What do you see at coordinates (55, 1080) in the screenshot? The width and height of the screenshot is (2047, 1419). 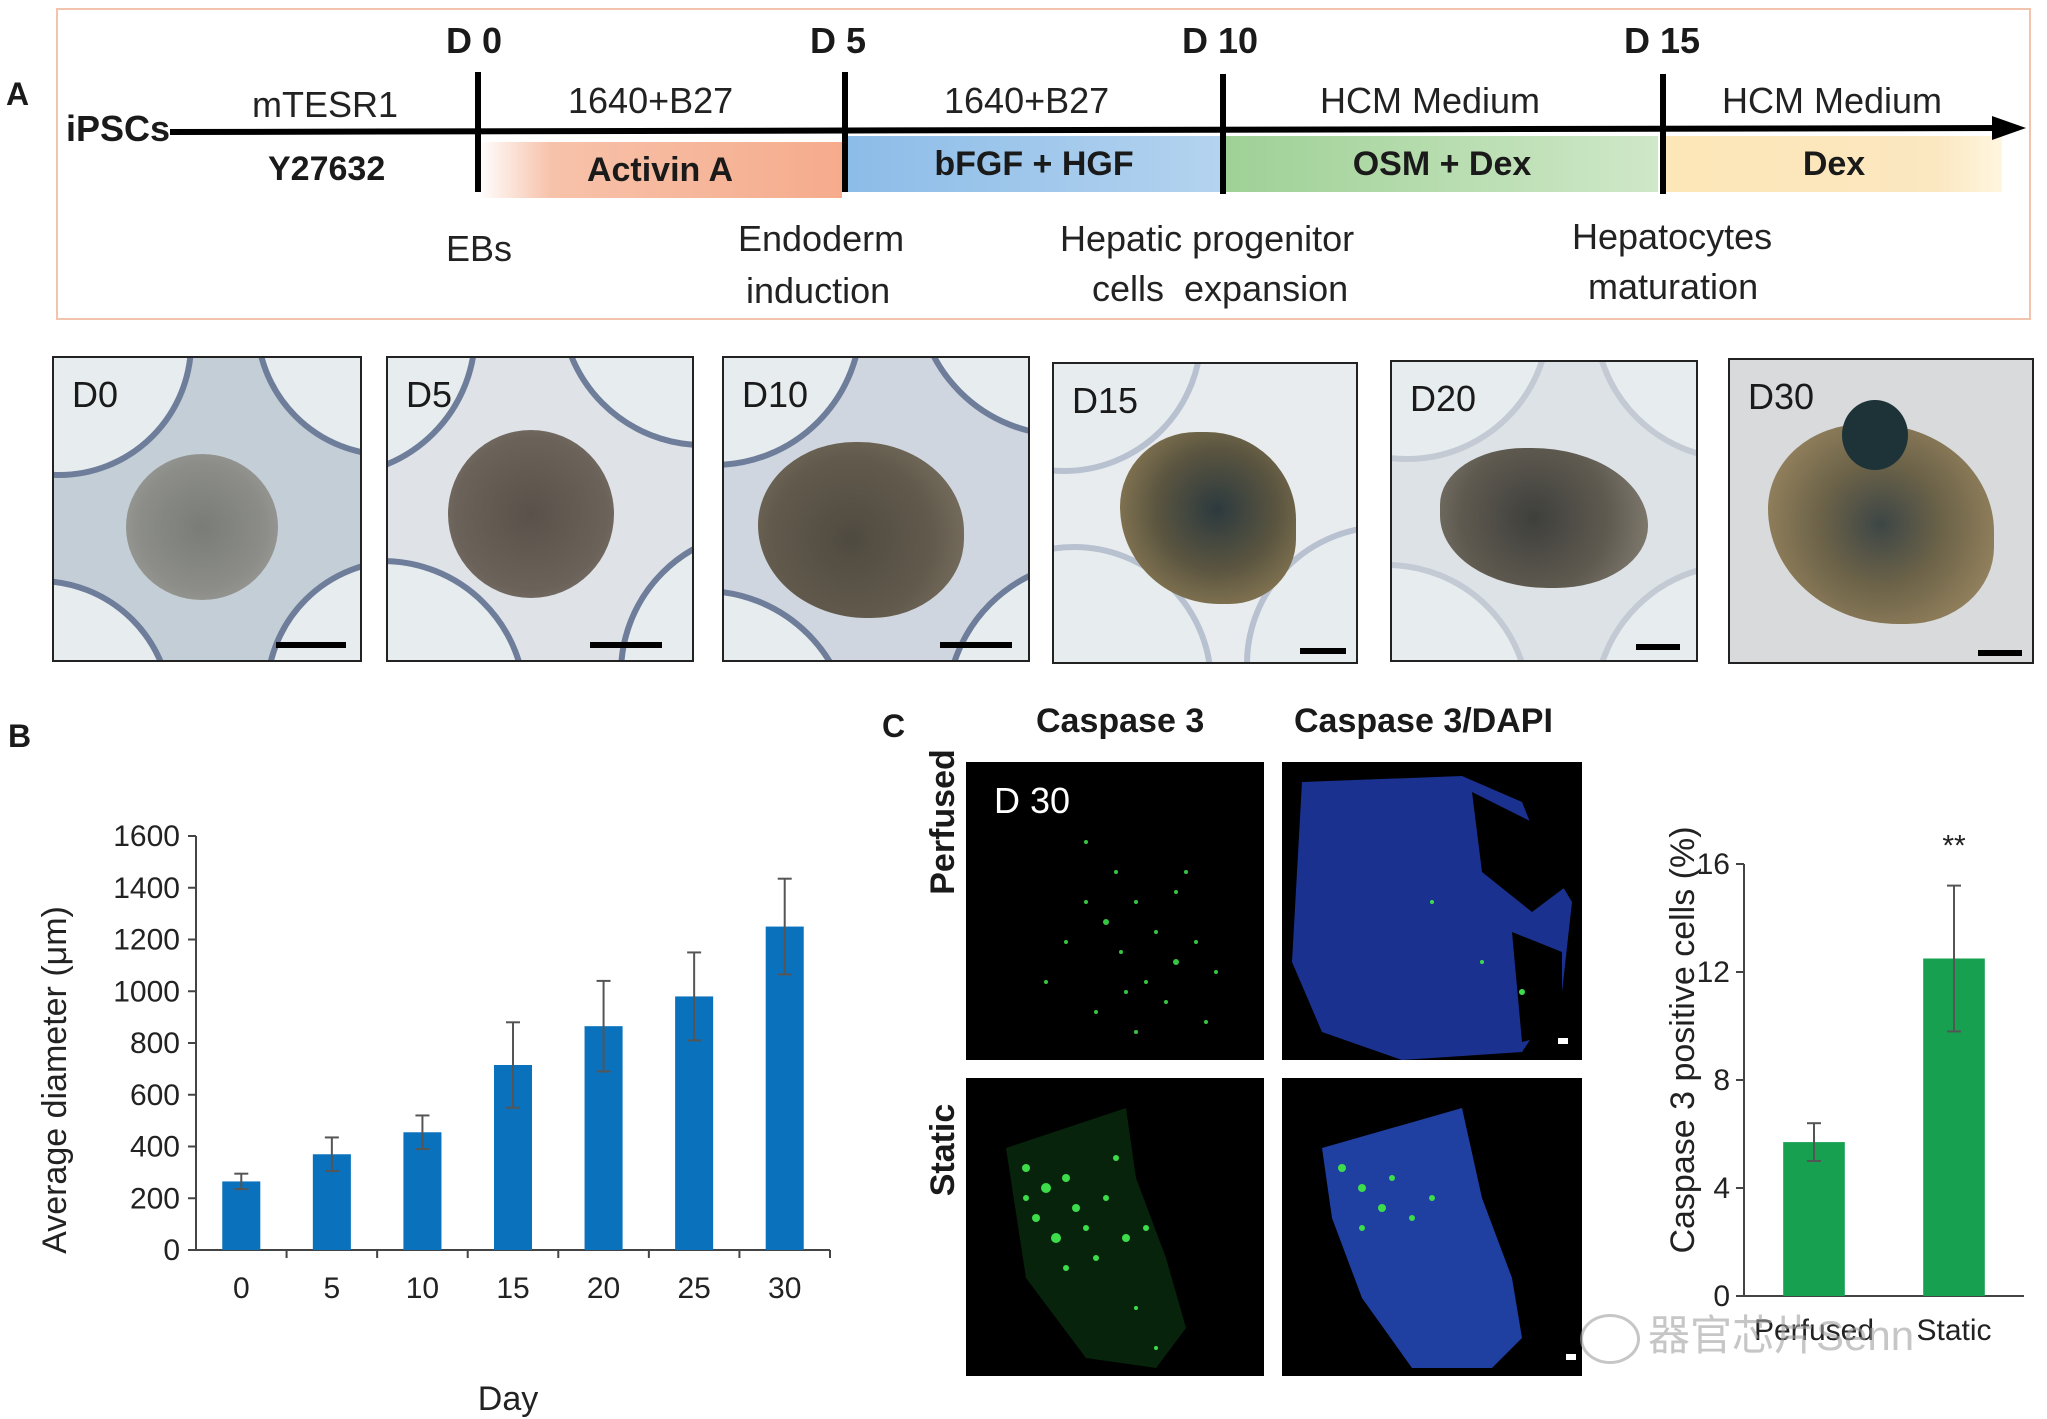 I see `y-axis-title: Average diameter (μm)` at bounding box center [55, 1080].